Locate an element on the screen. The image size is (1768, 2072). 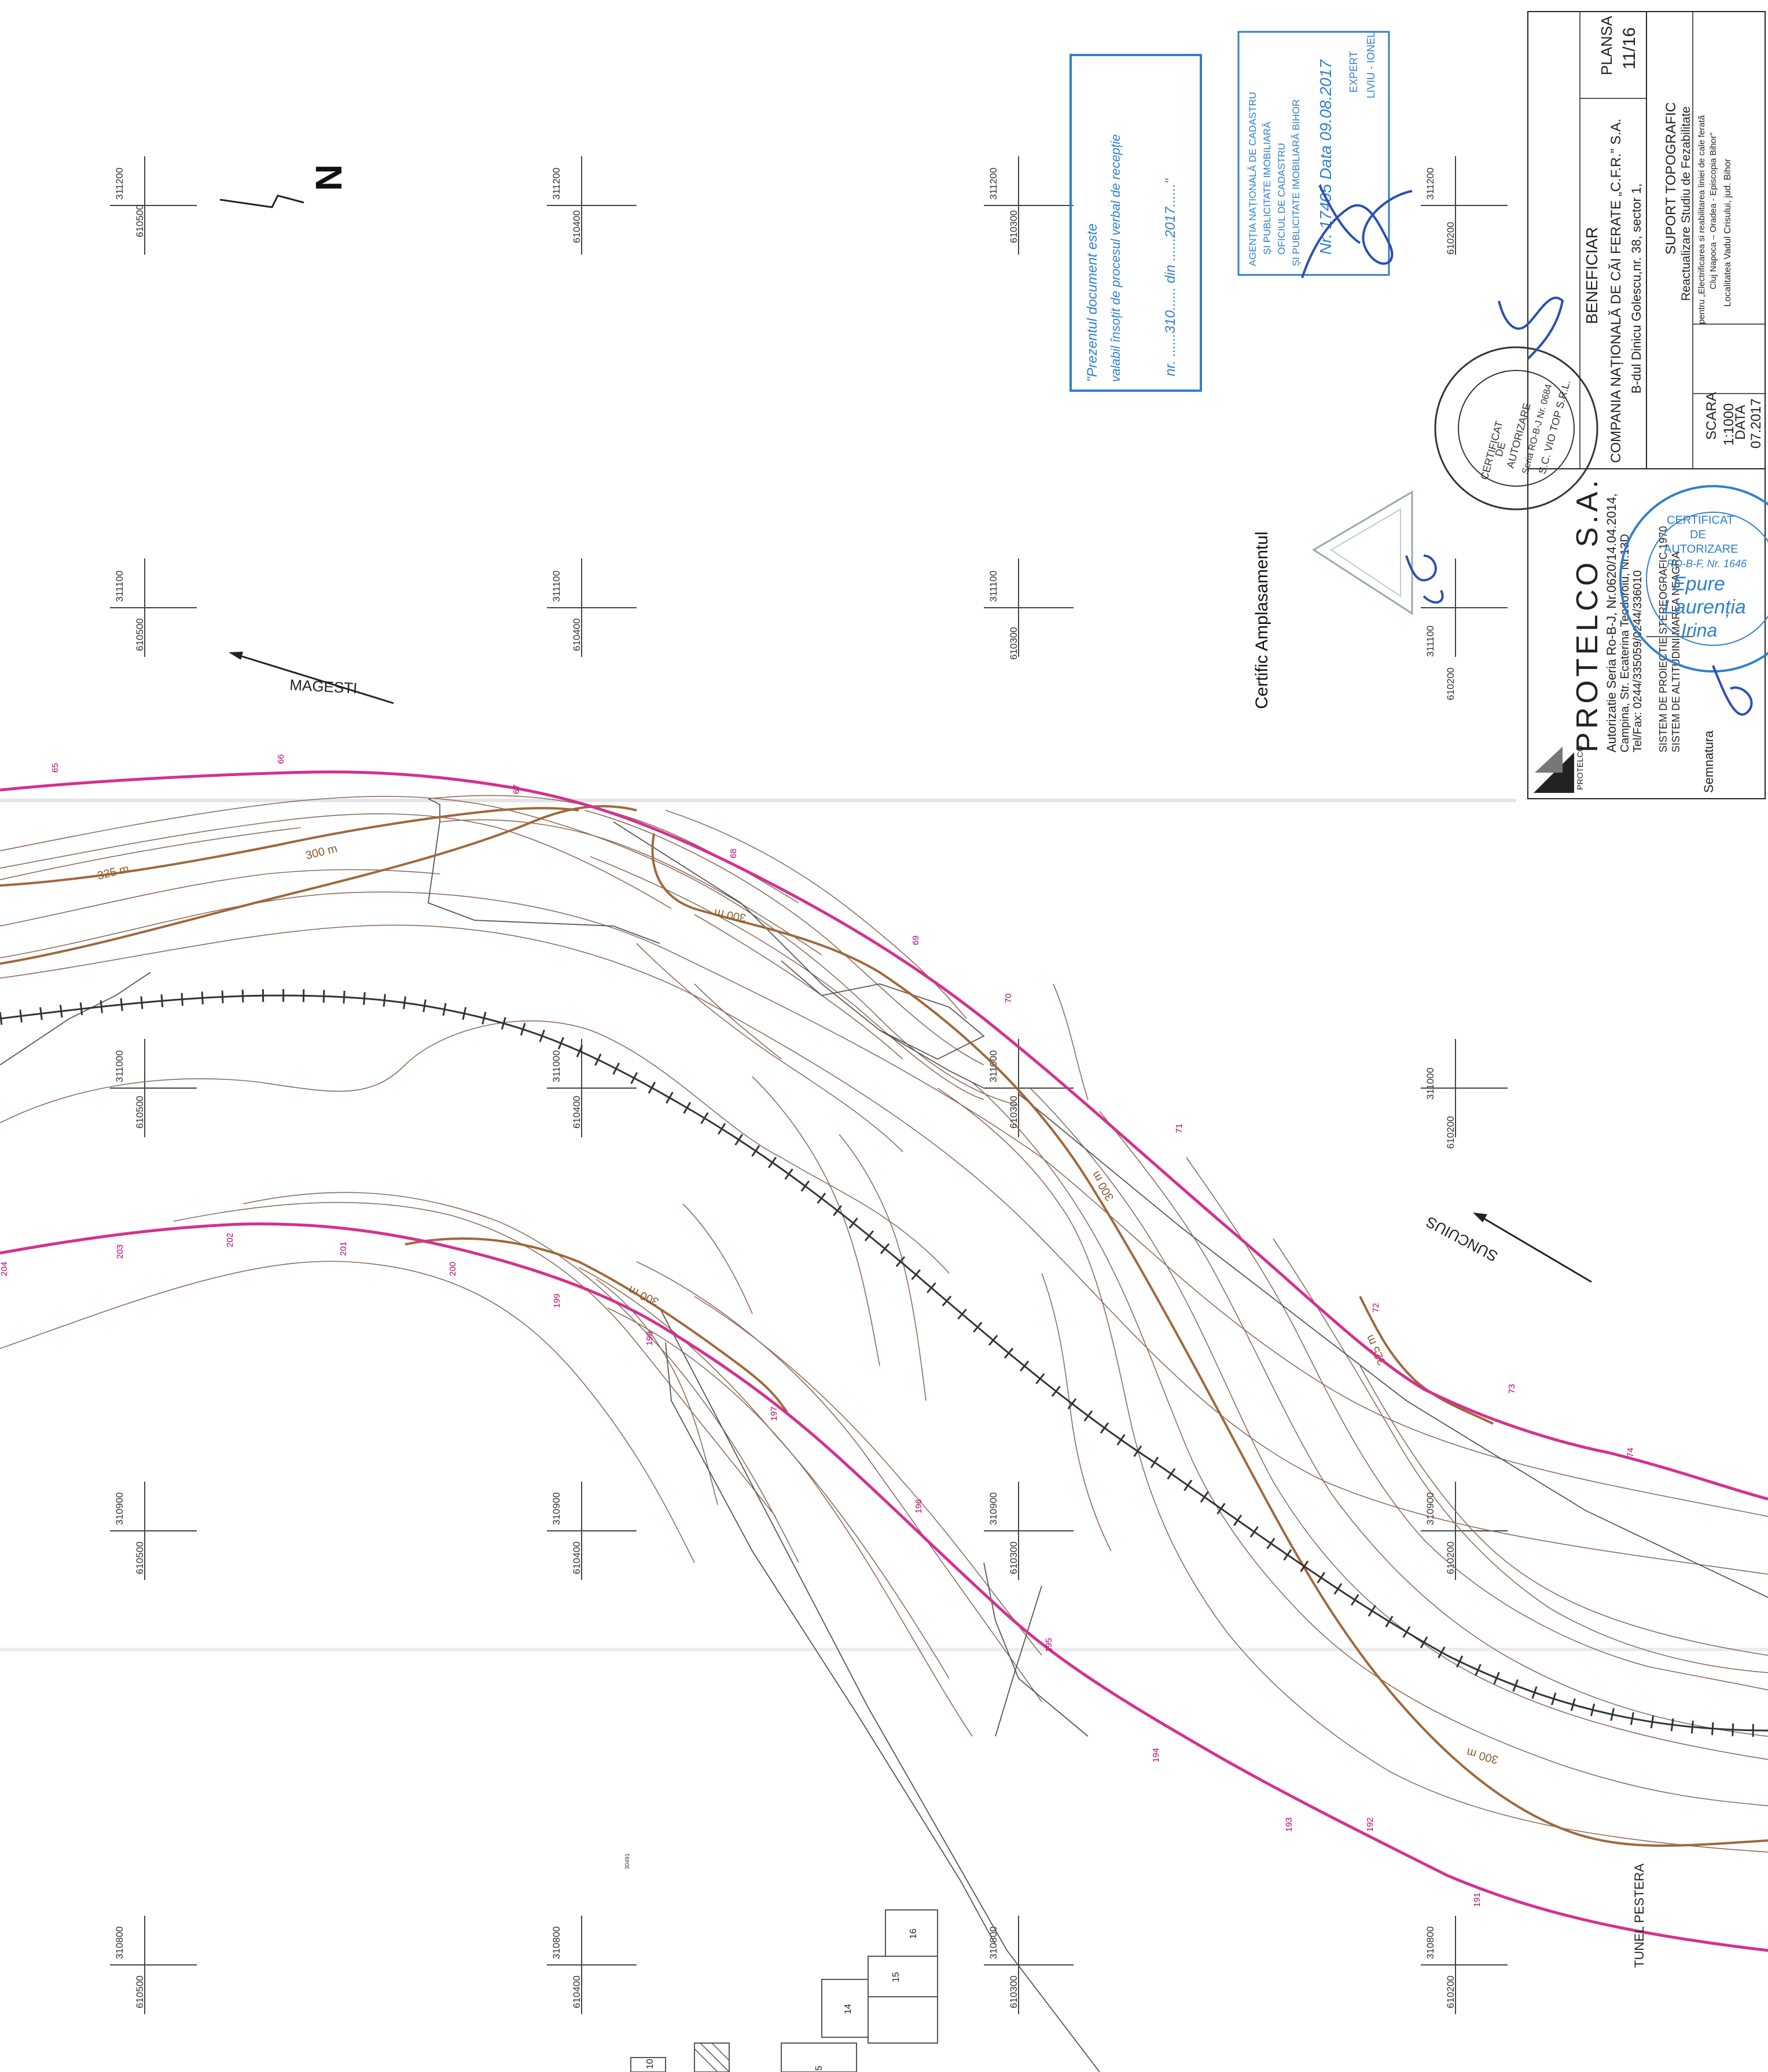
svg-text:ȘI PUBLICITATE IMOBILIARĂ BIHO: ȘI PUBLICITATE IMOBILIARĂ BIHOR is located at coordinates (1296, 183).